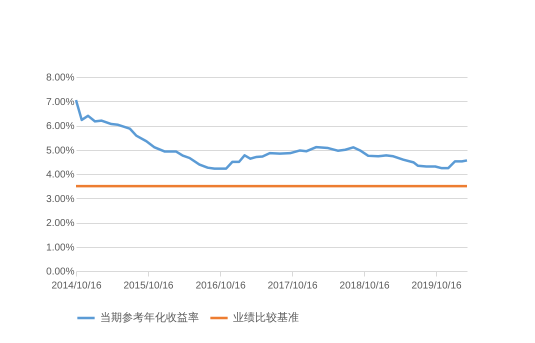  What do you see at coordinates (60, 223) in the screenshot?
I see `y-tick-label: 2.00%` at bounding box center [60, 223].